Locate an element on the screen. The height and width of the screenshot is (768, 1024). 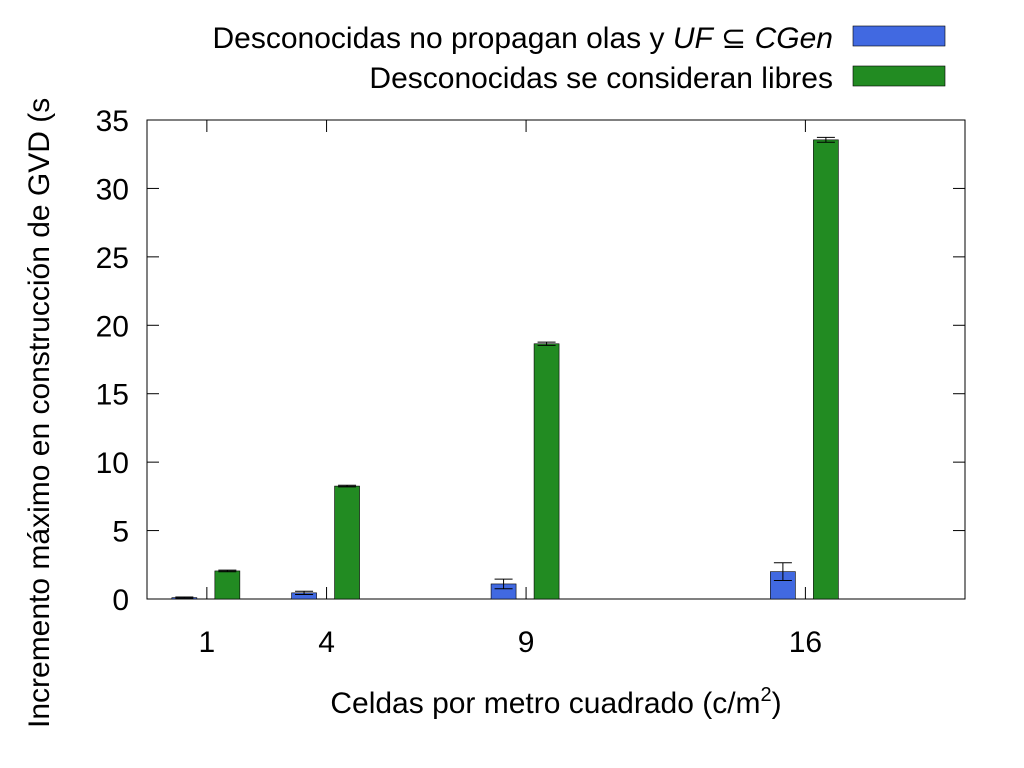
legend-series-1-text: Desconocidas no propagan olas y is located at coordinates (443, 38).